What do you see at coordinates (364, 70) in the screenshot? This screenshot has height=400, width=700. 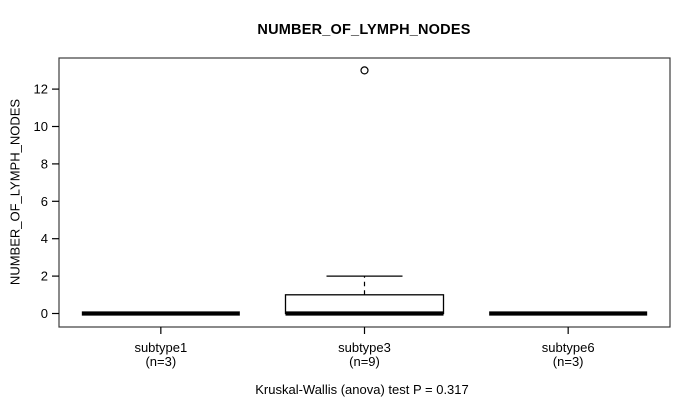 I see `outlier-point` at bounding box center [364, 70].